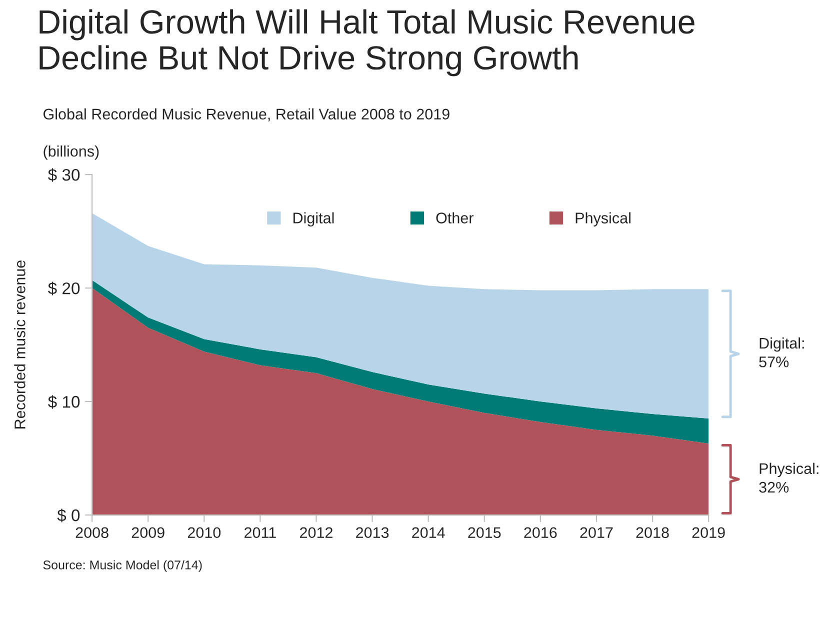 The height and width of the screenshot is (619, 822). Describe the element at coordinates (204, 532) in the screenshot. I see `x-tick-label: 2010` at that location.